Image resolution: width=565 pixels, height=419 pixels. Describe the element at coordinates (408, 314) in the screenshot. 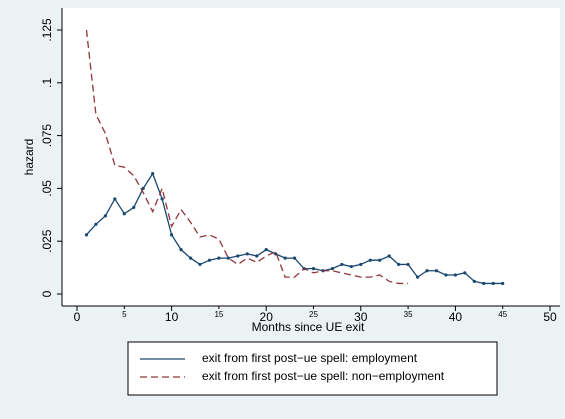

I see `x-minor-tick-label: 35` at that location.